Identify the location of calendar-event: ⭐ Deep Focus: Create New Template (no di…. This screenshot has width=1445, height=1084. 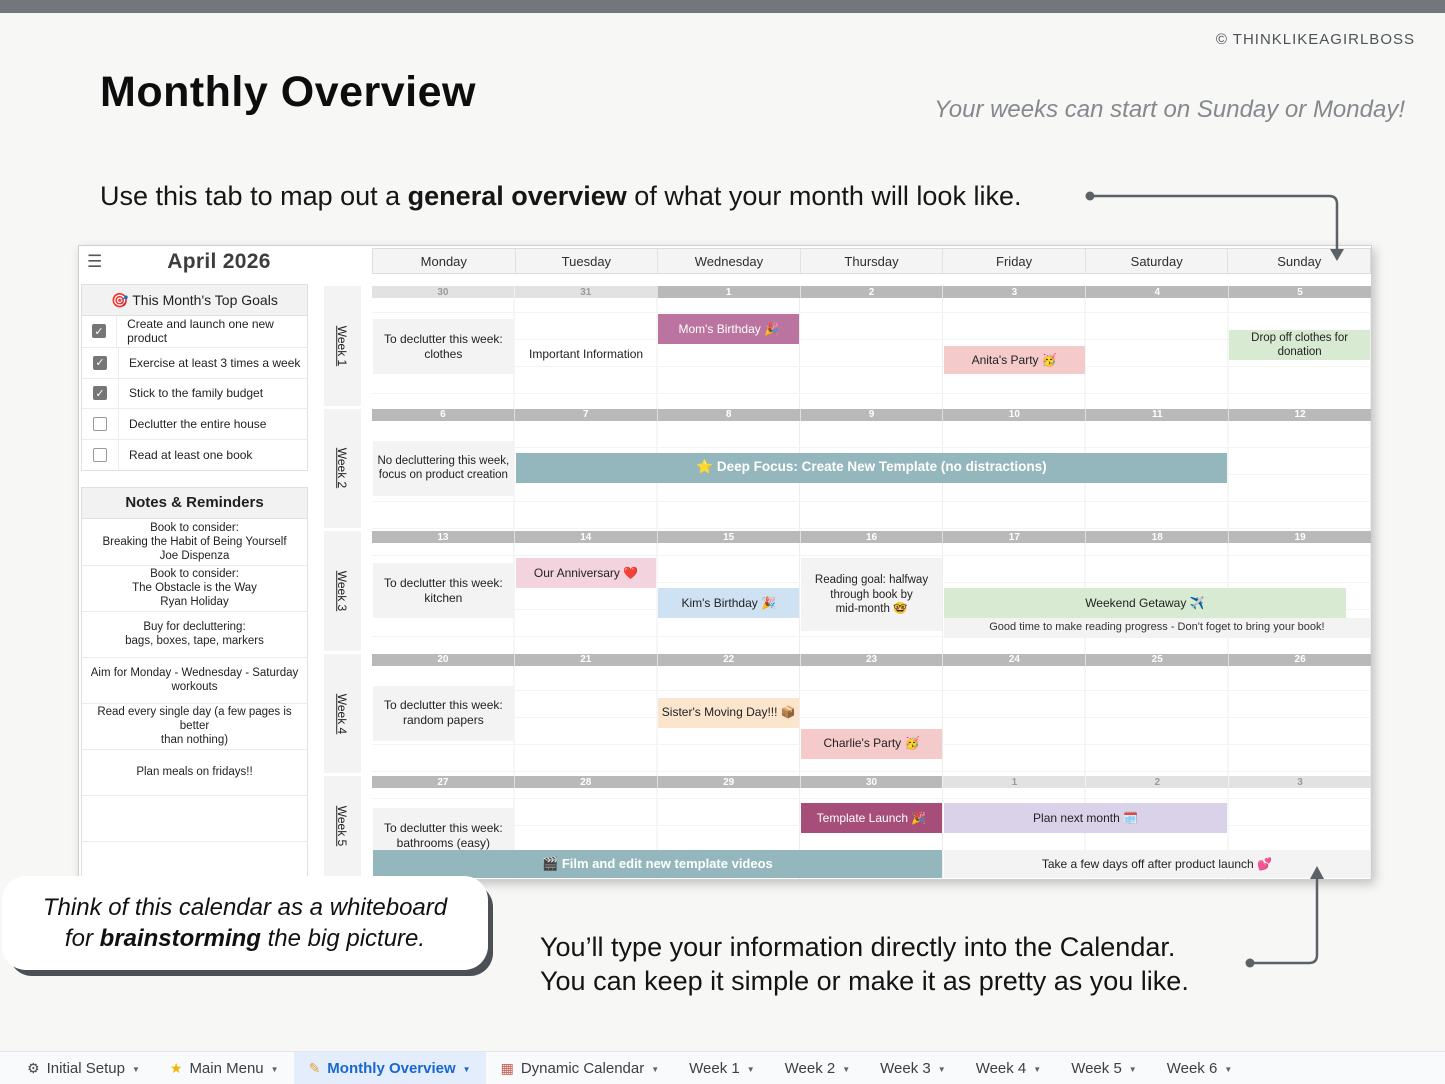
(871, 467).